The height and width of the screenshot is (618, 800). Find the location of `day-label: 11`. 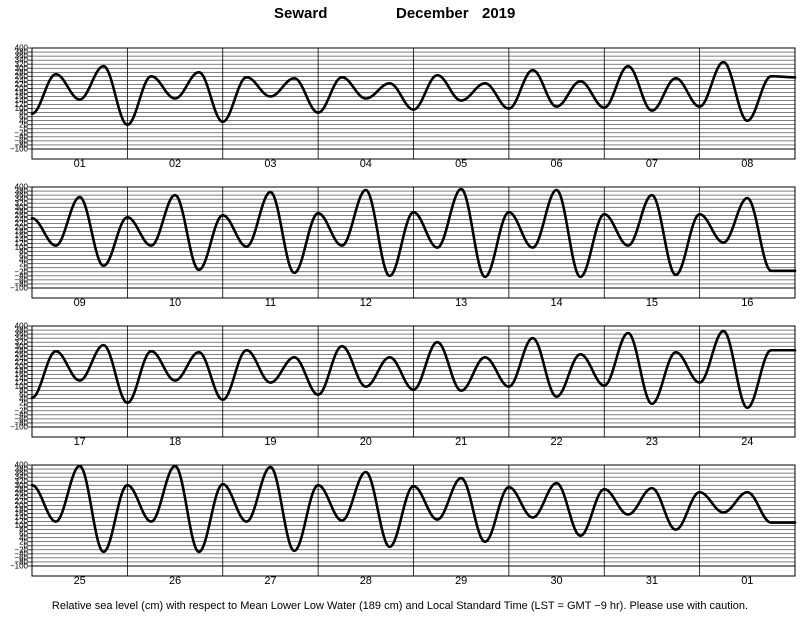

day-label: 11 is located at coordinates (270, 303).